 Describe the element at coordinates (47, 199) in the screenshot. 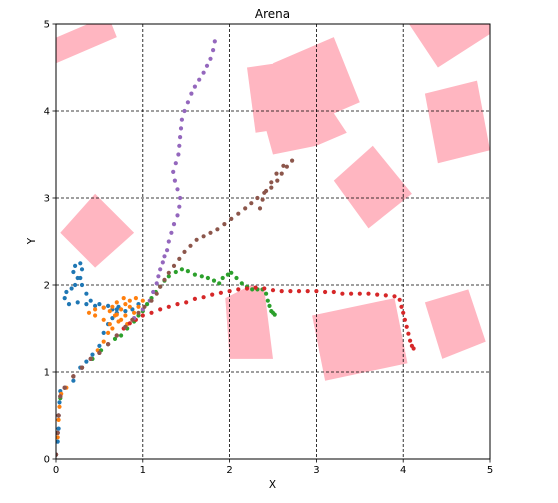

I see `y-tick-label: 3` at that location.